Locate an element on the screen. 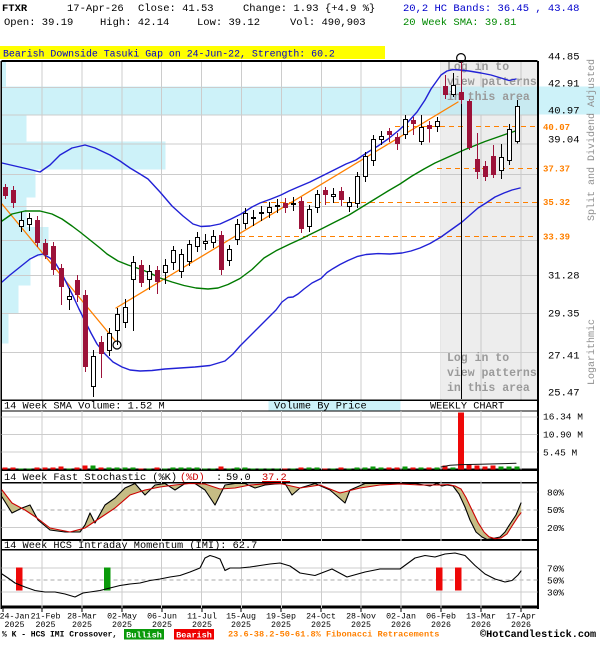 The width and height of the screenshot is (600, 645). svg-text: 39.04 is located at coordinates (564, 141).